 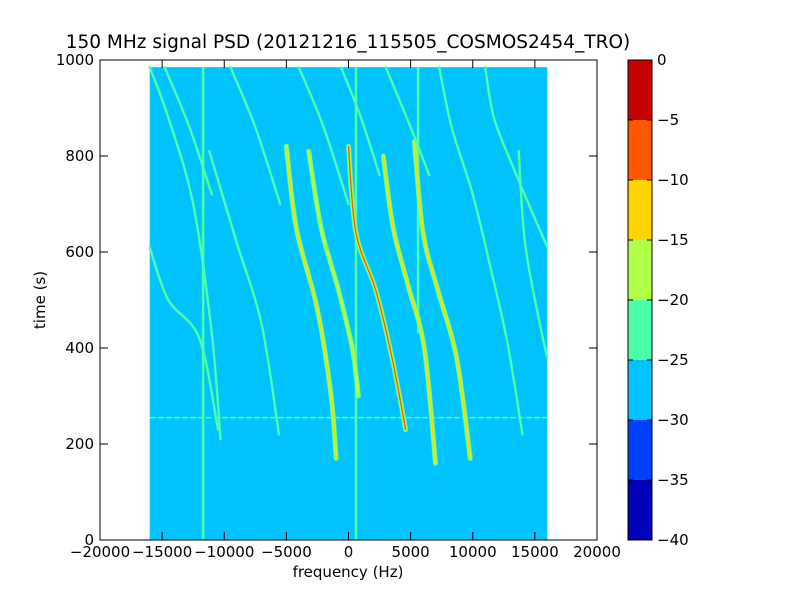 What do you see at coordinates (224, 552) in the screenshot?
I see `x-tick-label-2: −10000` at bounding box center [224, 552].